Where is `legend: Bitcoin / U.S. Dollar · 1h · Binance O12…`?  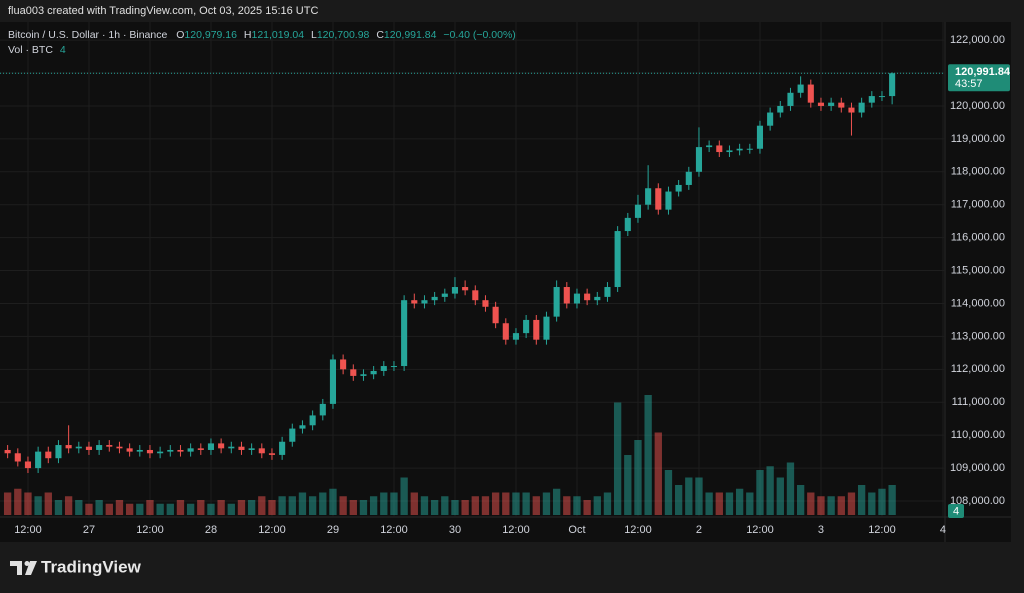
legend: Bitcoin / U.S. Dollar · 1h · Binance O12… is located at coordinates (262, 35).